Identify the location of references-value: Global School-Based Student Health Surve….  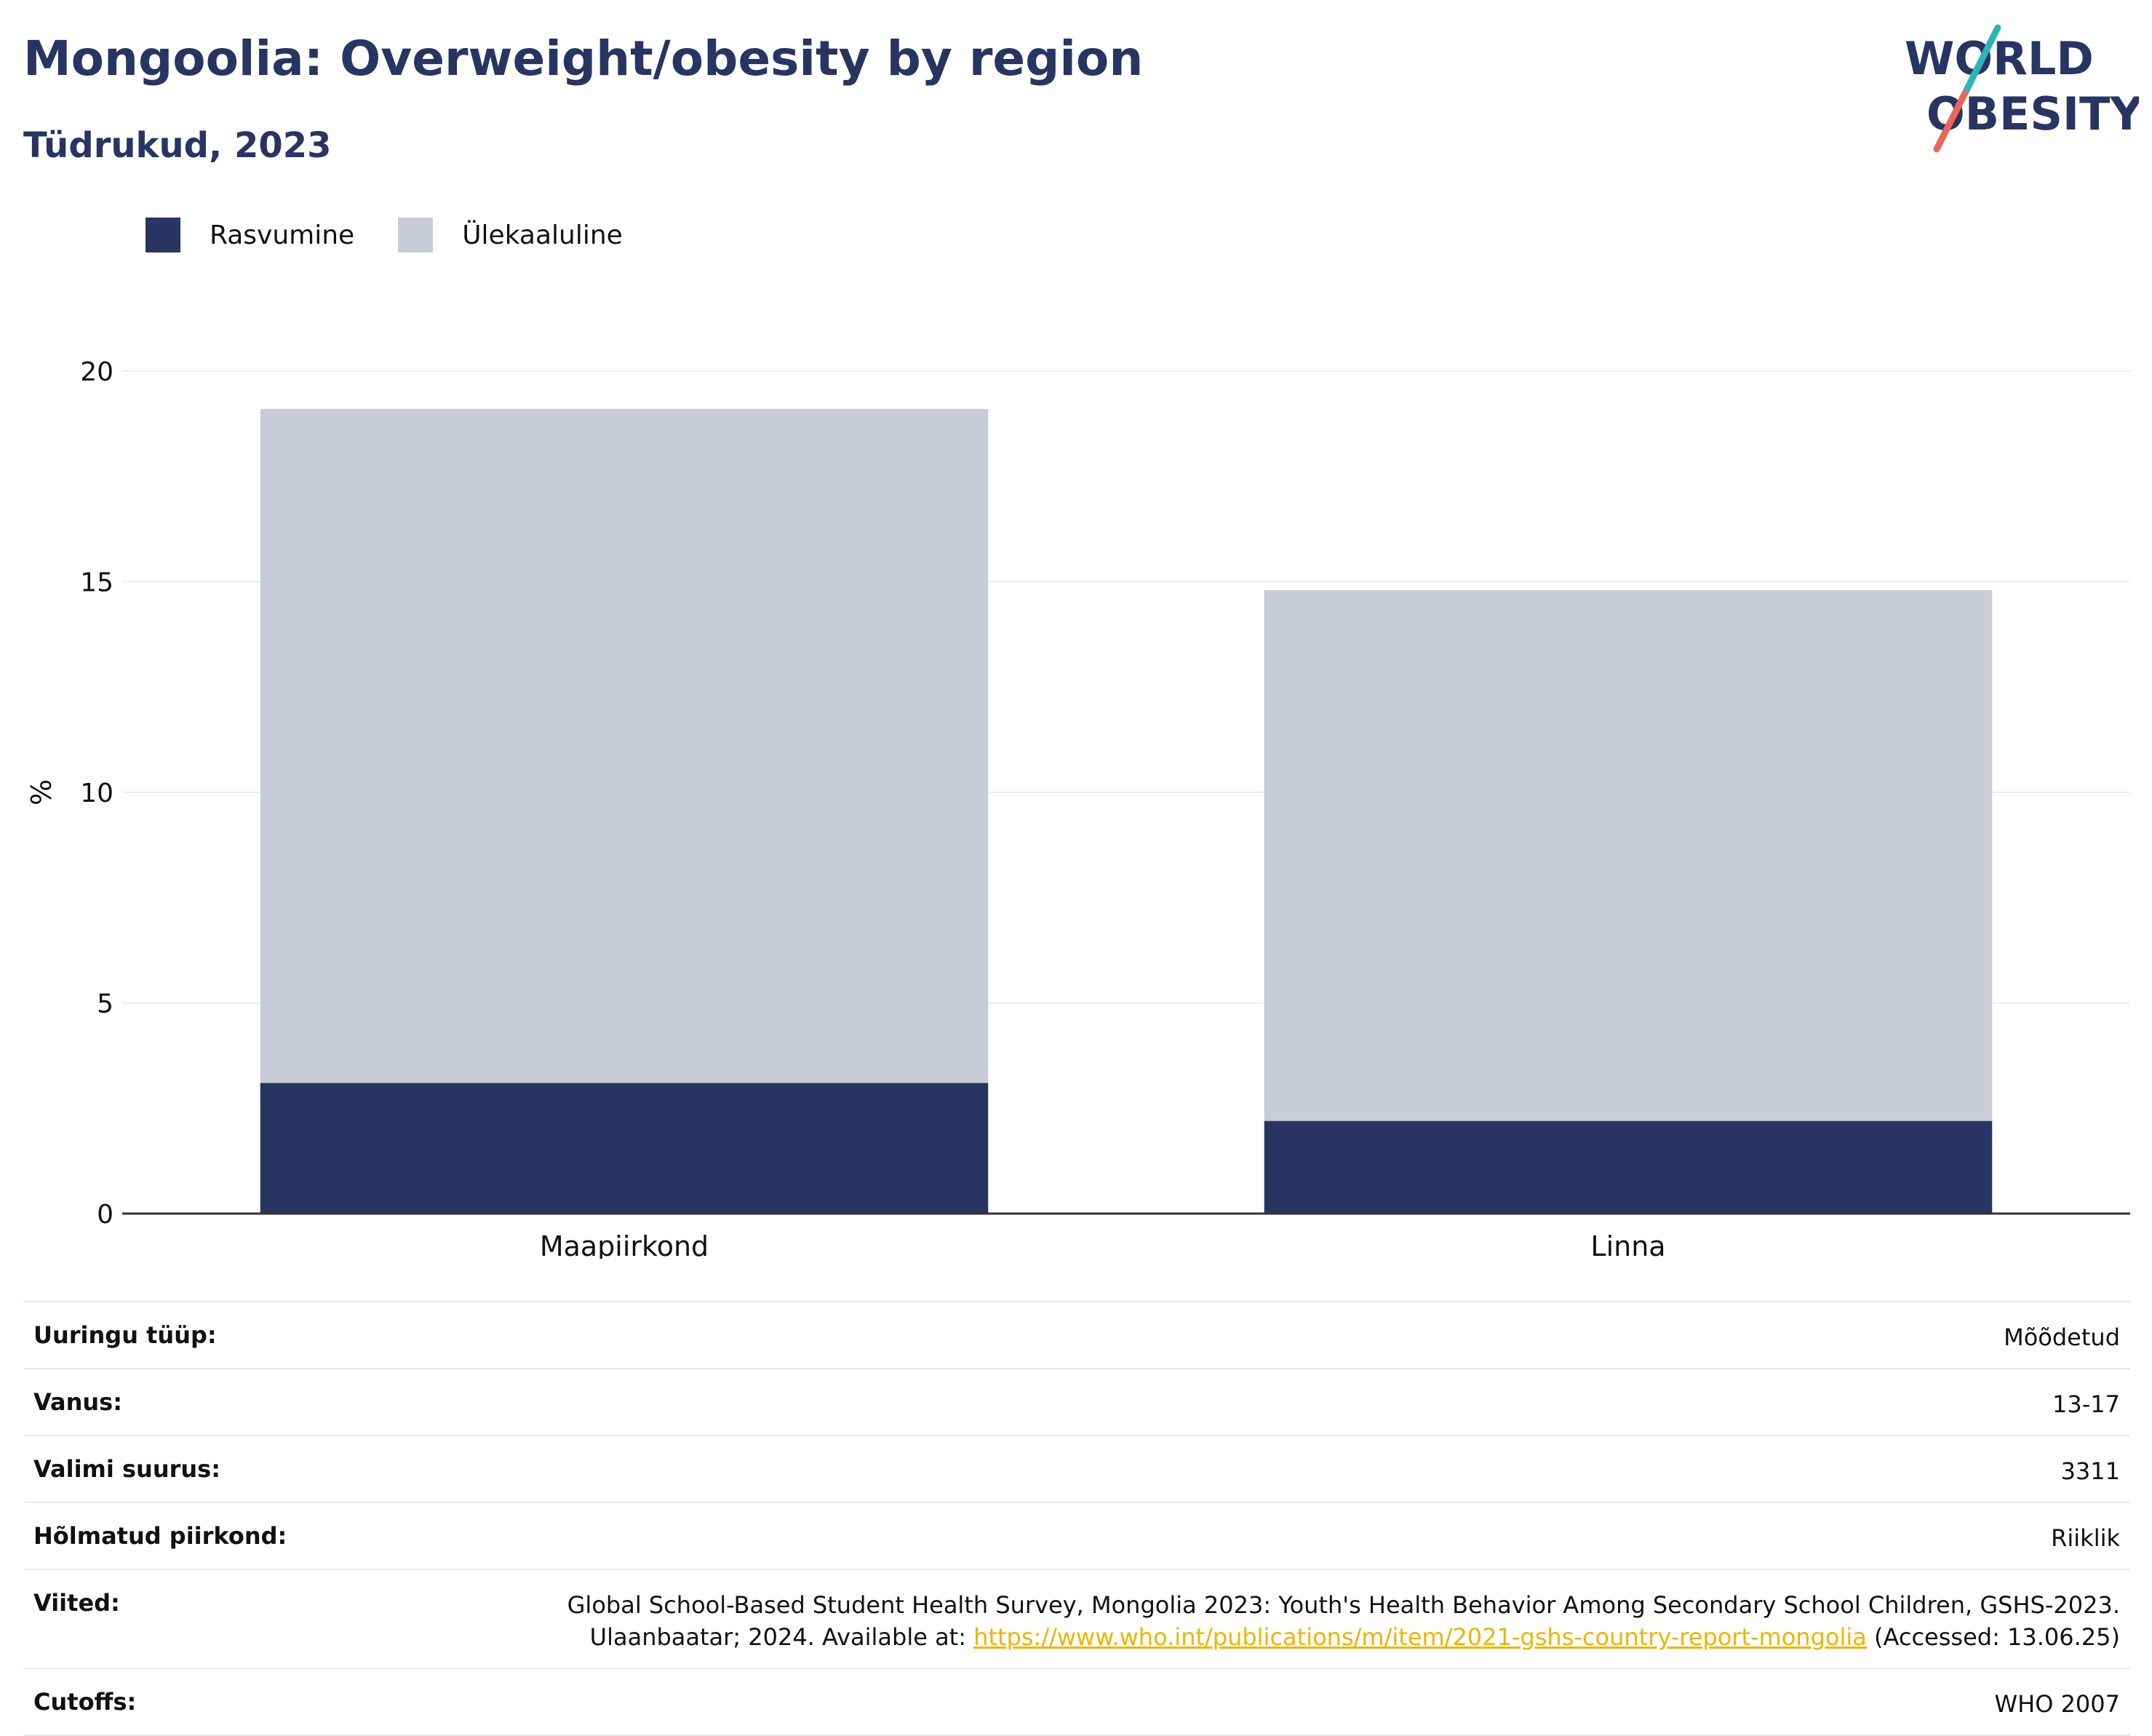
(1344, 1621).